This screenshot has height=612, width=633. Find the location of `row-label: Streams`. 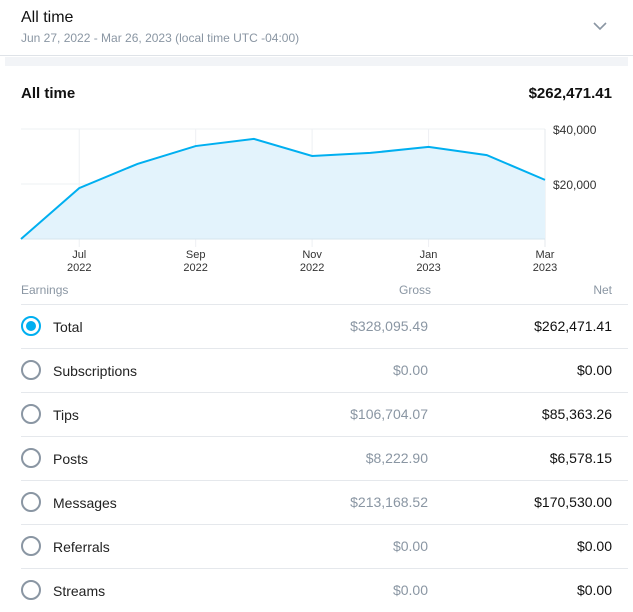

row-label: Streams is located at coordinates (79, 591).